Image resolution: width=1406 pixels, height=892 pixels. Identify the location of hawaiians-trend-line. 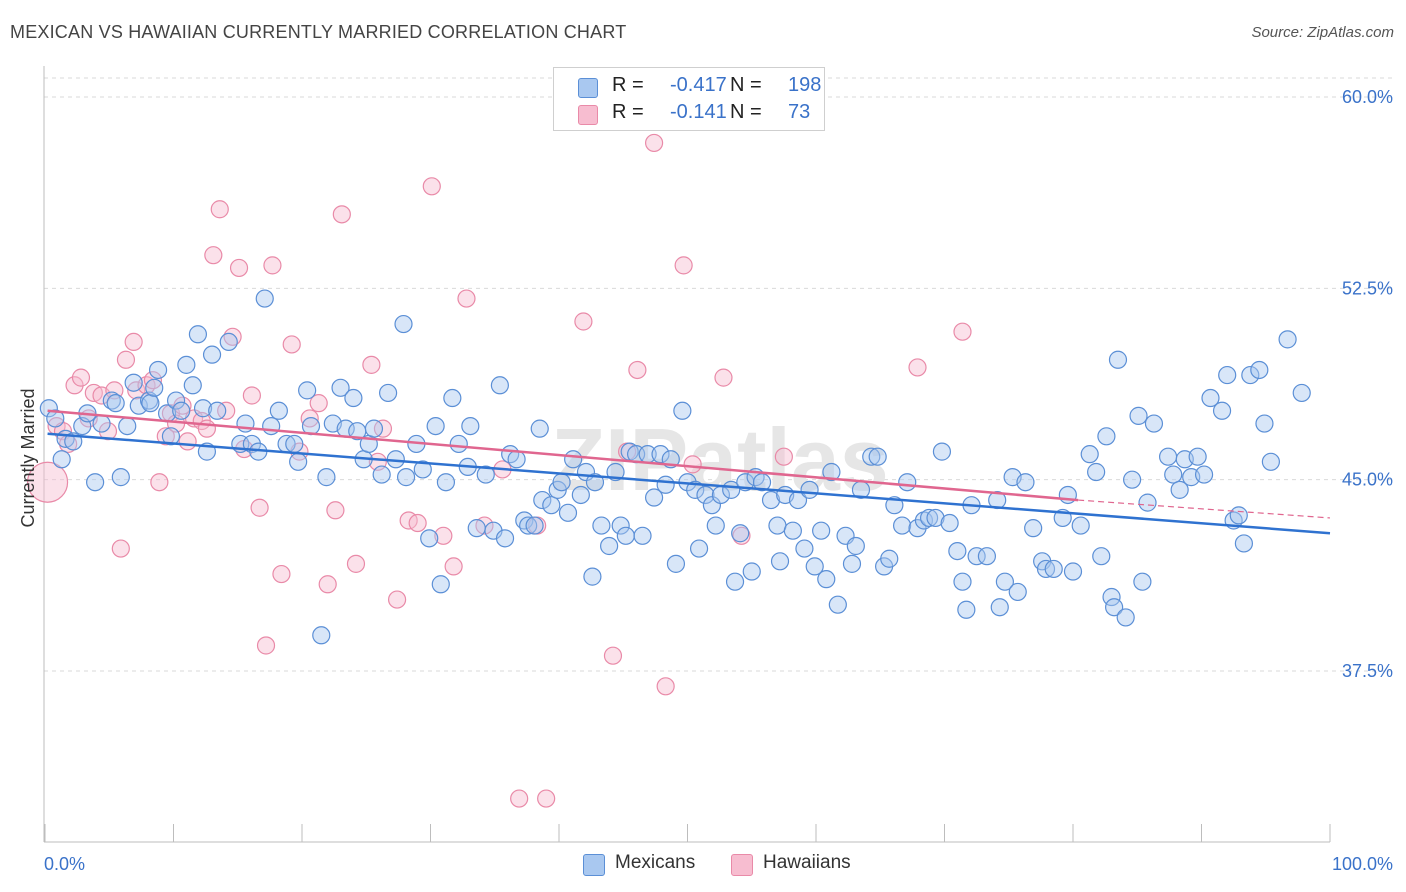
(563, 455).